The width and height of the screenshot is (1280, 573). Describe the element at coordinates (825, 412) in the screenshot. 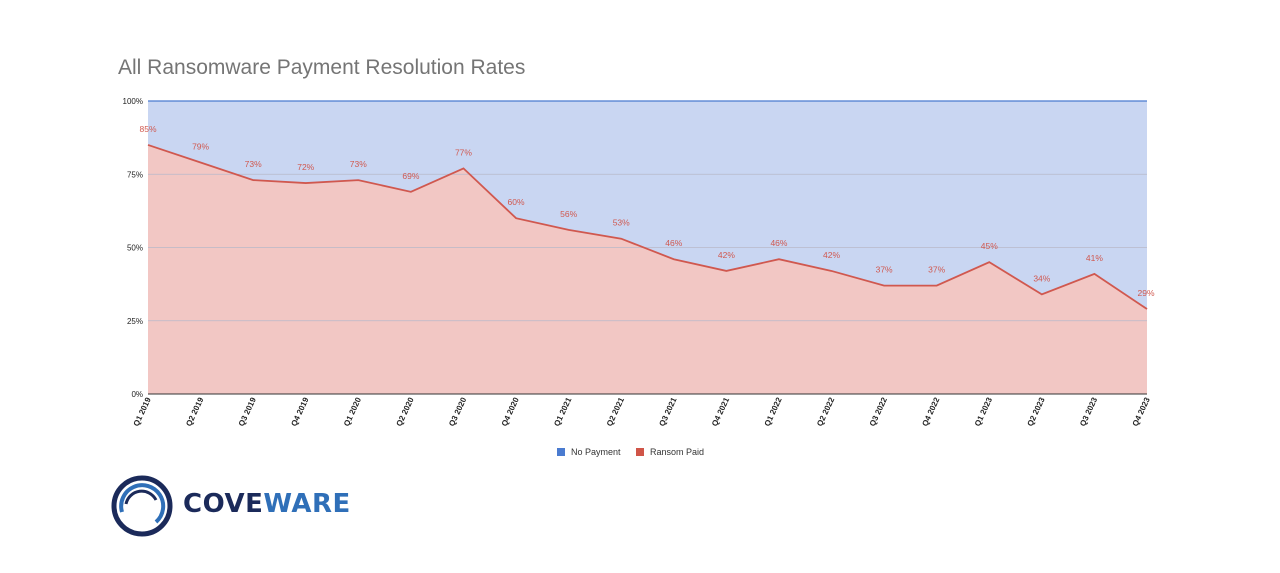

I see `x-tick-label: Q2 2022` at that location.